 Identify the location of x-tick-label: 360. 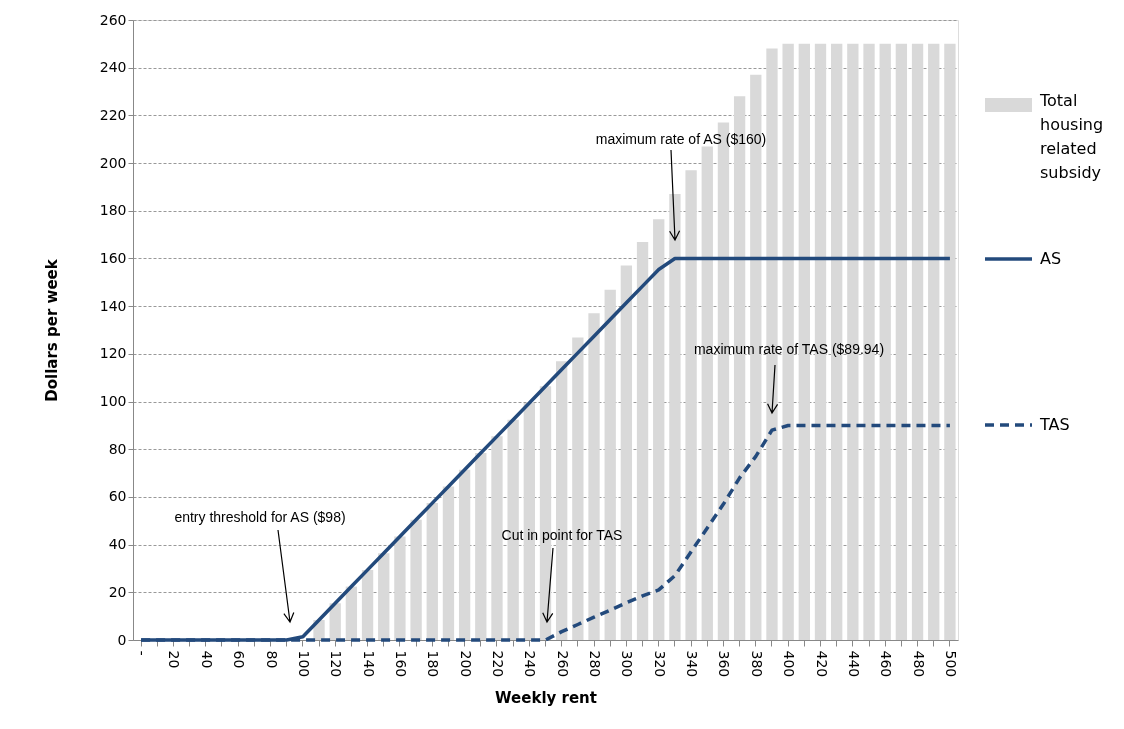
(724, 664).